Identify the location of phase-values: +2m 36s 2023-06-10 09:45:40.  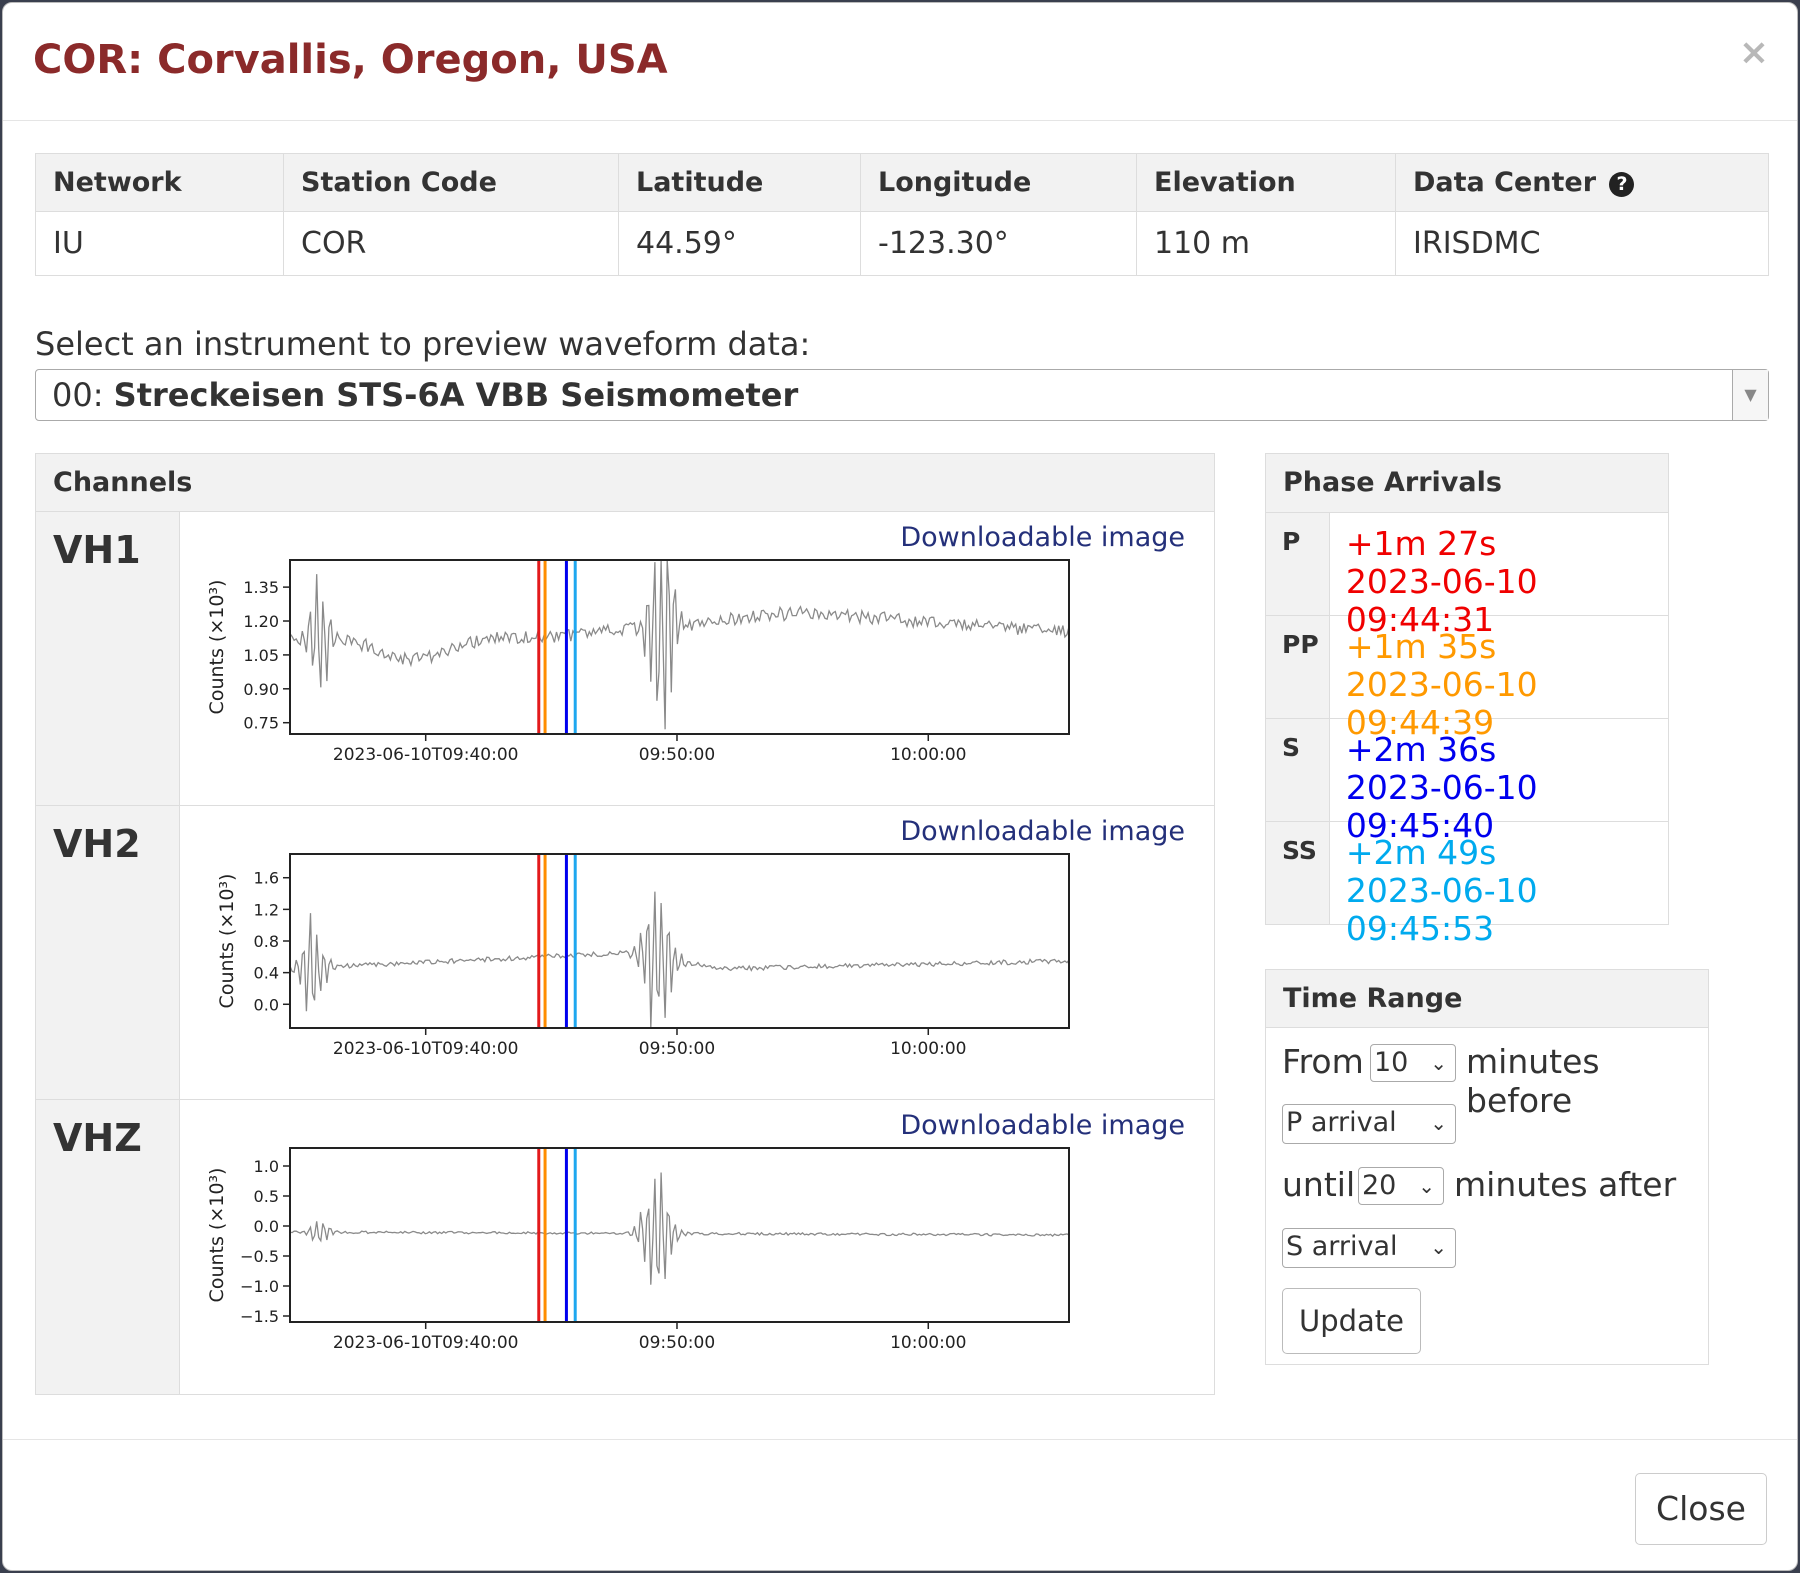
(1499, 782).